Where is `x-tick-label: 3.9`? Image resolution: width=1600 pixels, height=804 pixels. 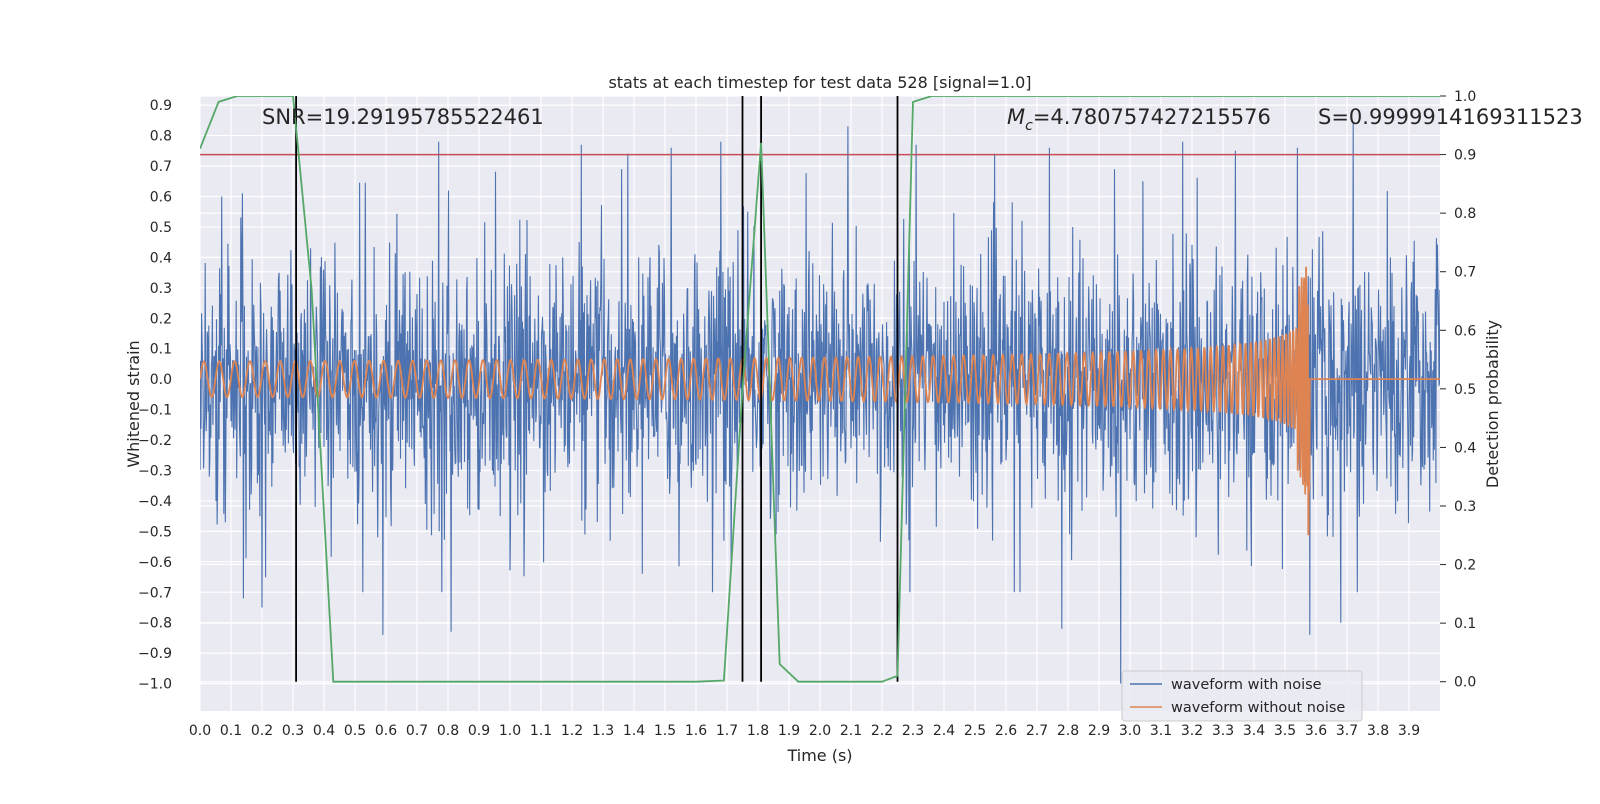
x-tick-label: 3.9 is located at coordinates (1409, 731).